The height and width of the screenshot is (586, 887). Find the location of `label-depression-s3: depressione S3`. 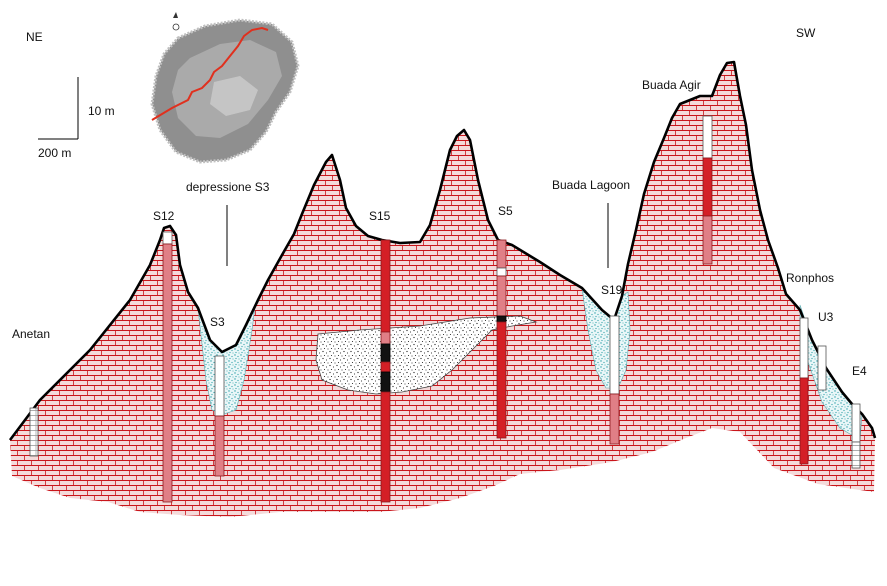

label-depression-s3: depressione S3 is located at coordinates (228, 187).